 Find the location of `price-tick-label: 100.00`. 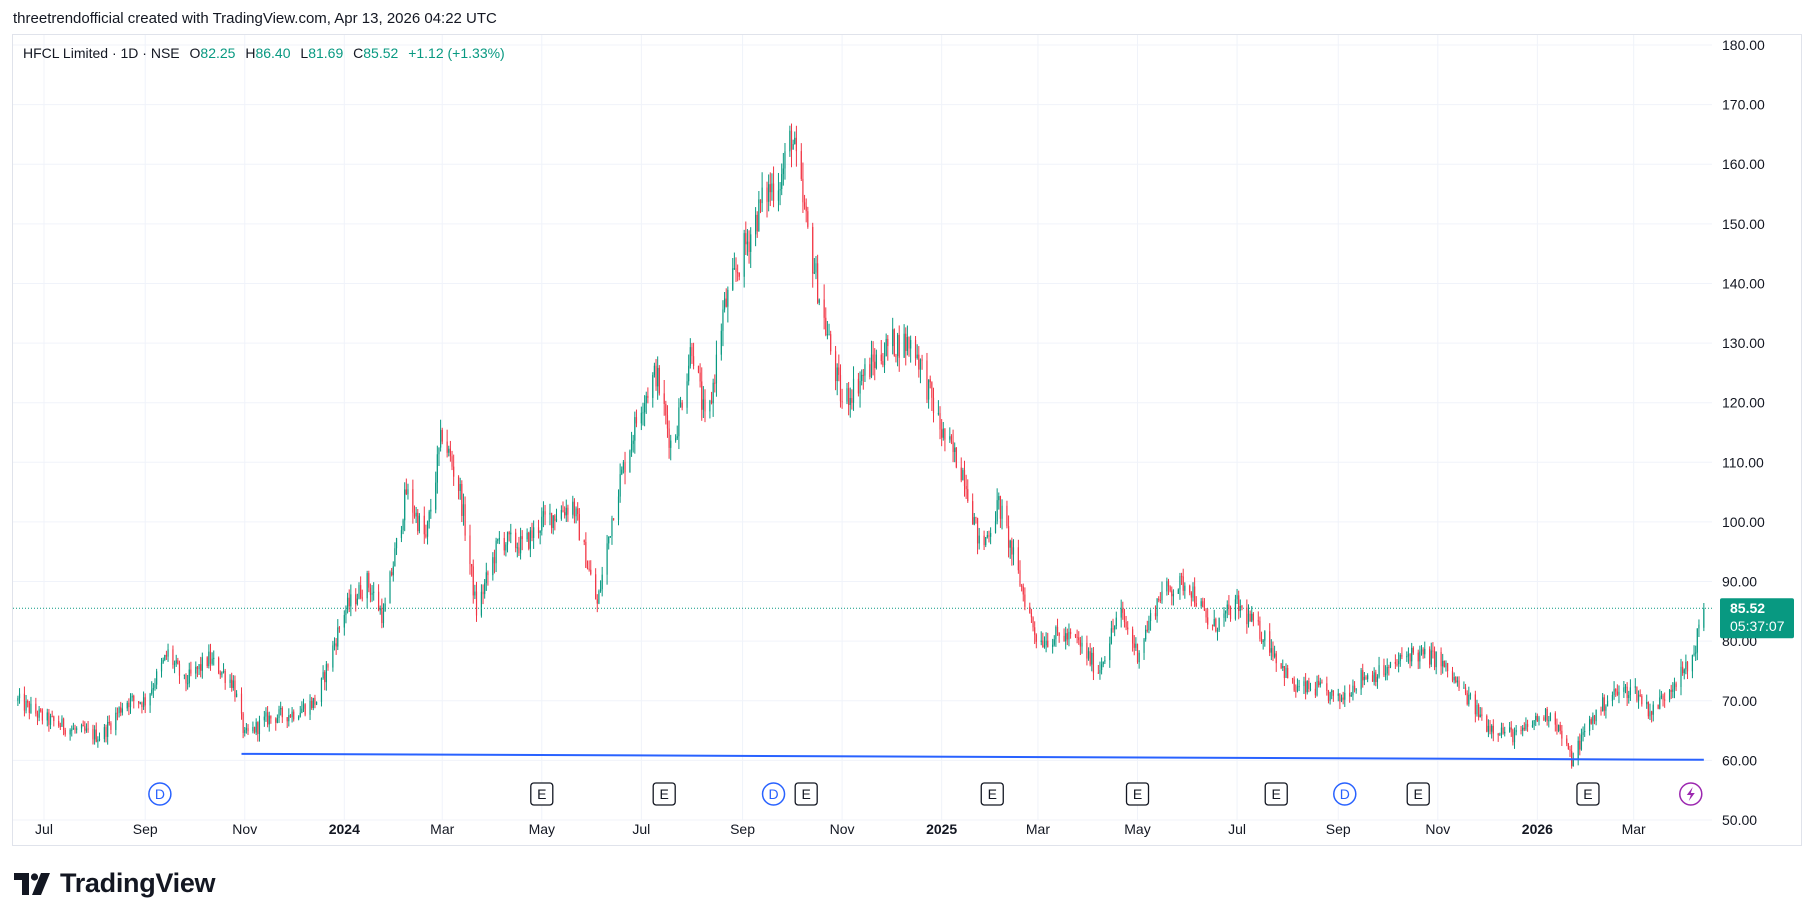

price-tick-label: 100.00 is located at coordinates (1743, 522).